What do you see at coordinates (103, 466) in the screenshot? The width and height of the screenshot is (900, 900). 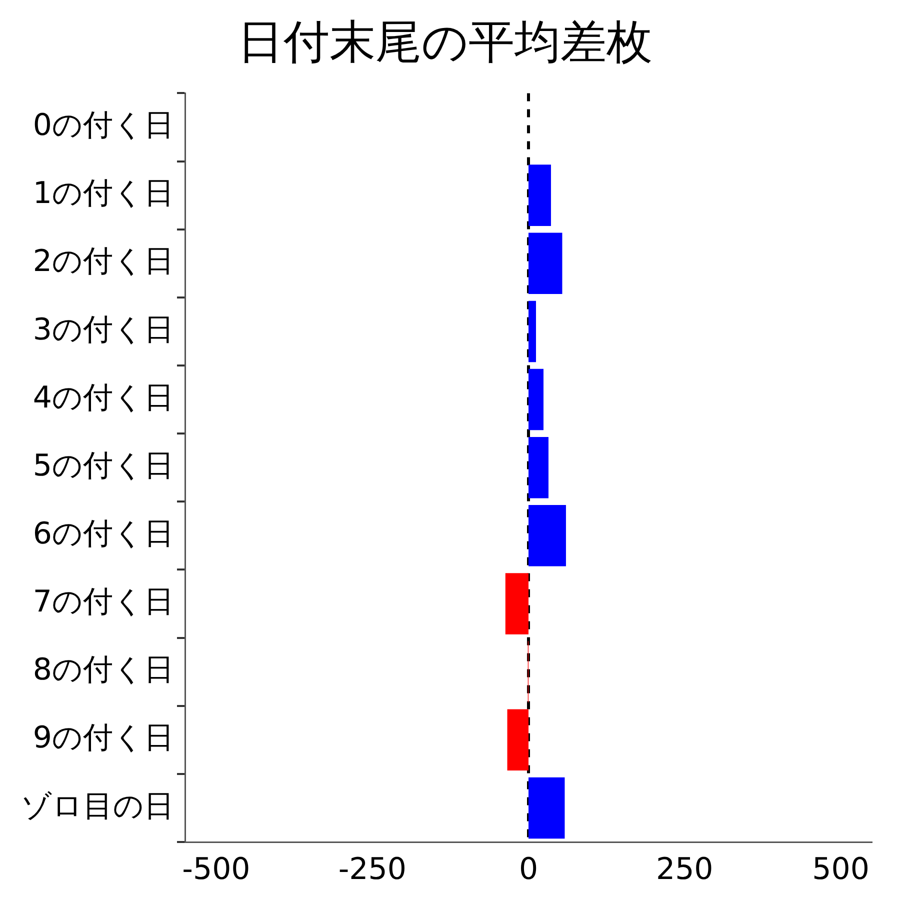 I see `y-tick-label: 5の付く日` at bounding box center [103, 466].